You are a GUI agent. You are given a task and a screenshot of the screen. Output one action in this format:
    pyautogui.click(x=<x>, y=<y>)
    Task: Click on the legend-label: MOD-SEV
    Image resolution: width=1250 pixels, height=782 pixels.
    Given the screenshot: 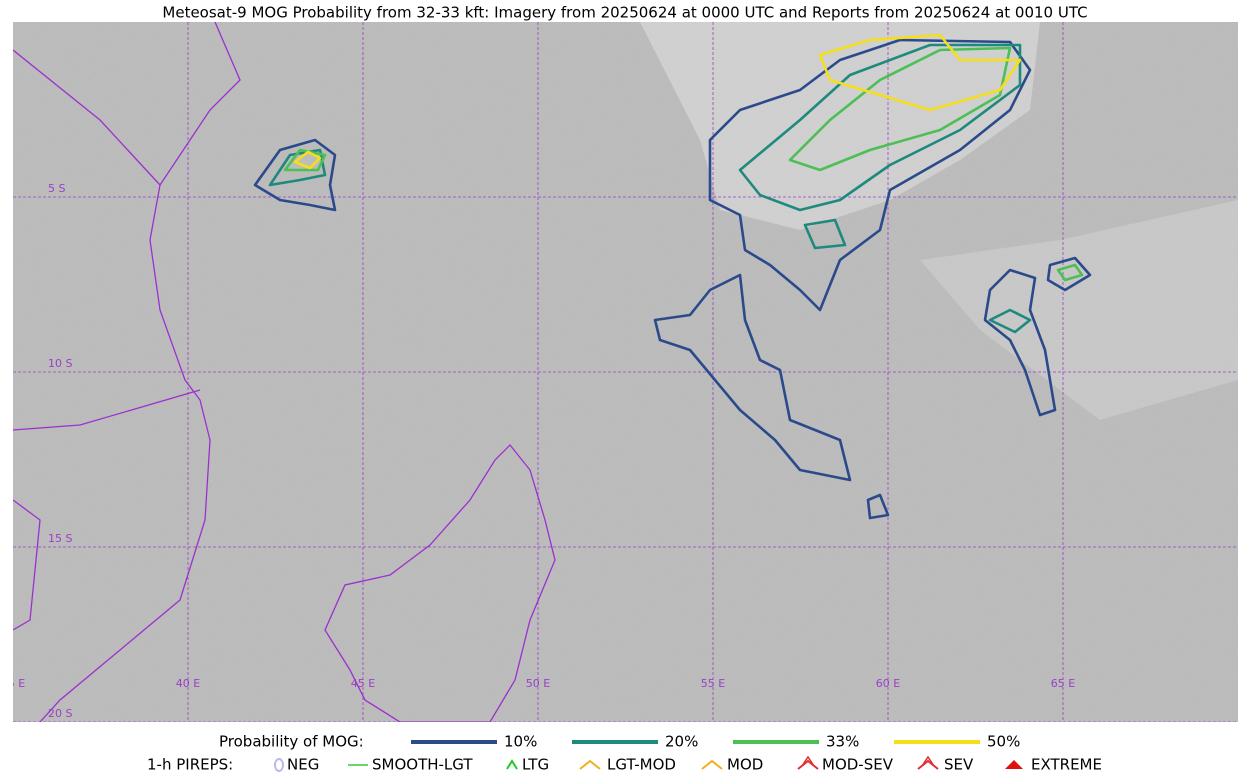 What is the action you would take?
    pyautogui.click(x=858, y=765)
    